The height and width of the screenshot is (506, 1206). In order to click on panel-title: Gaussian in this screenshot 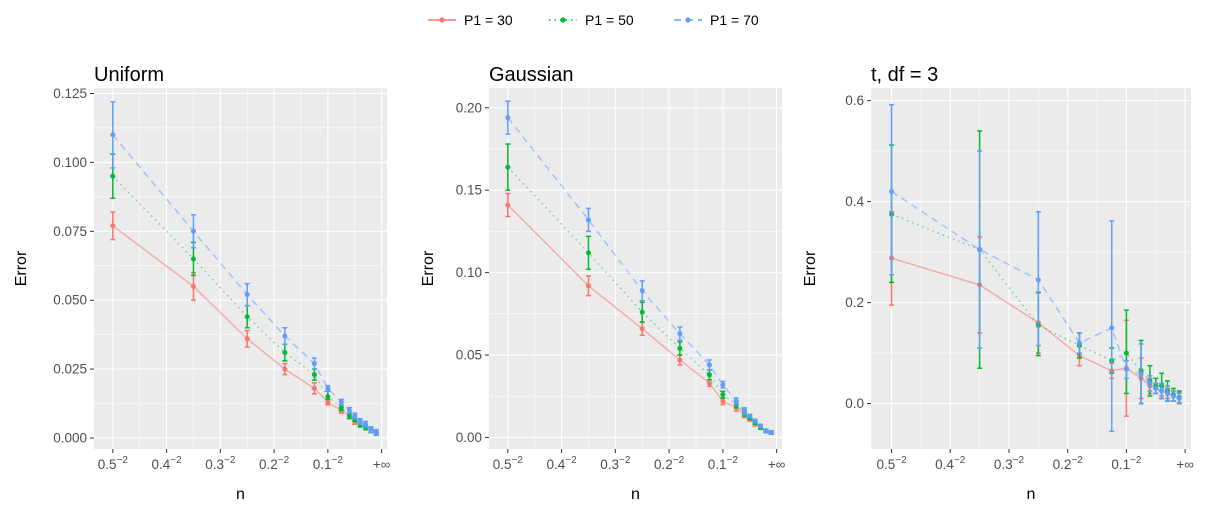, I will do `click(531, 75)`.